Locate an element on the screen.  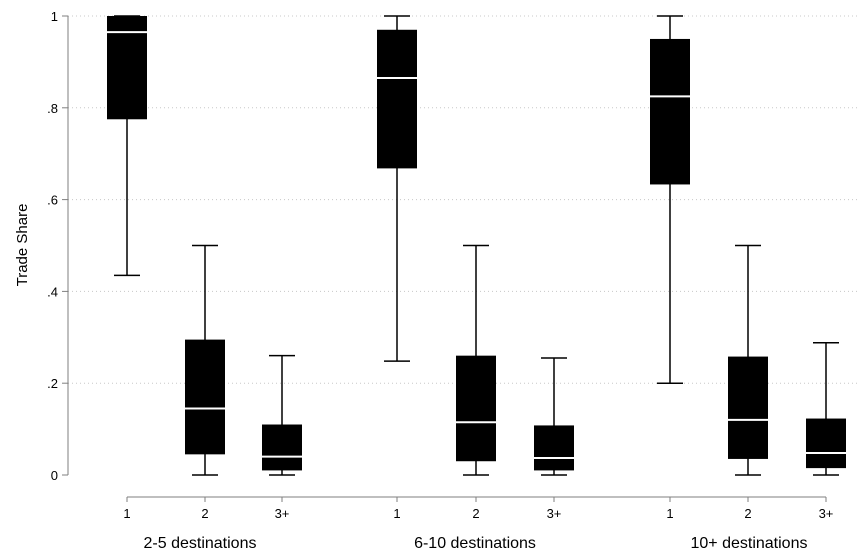
box-1-3plus is located at coordinates (282, 415).